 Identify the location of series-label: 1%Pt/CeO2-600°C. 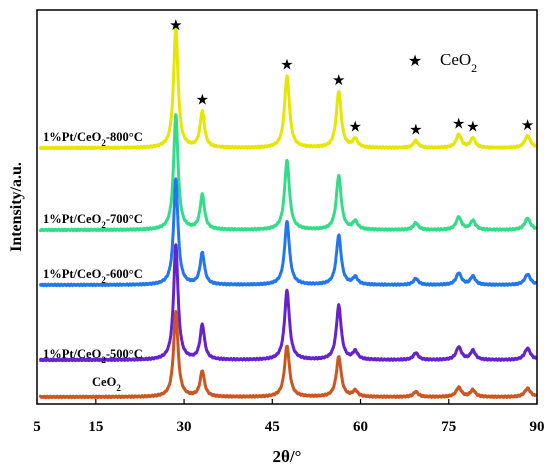
(93, 276).